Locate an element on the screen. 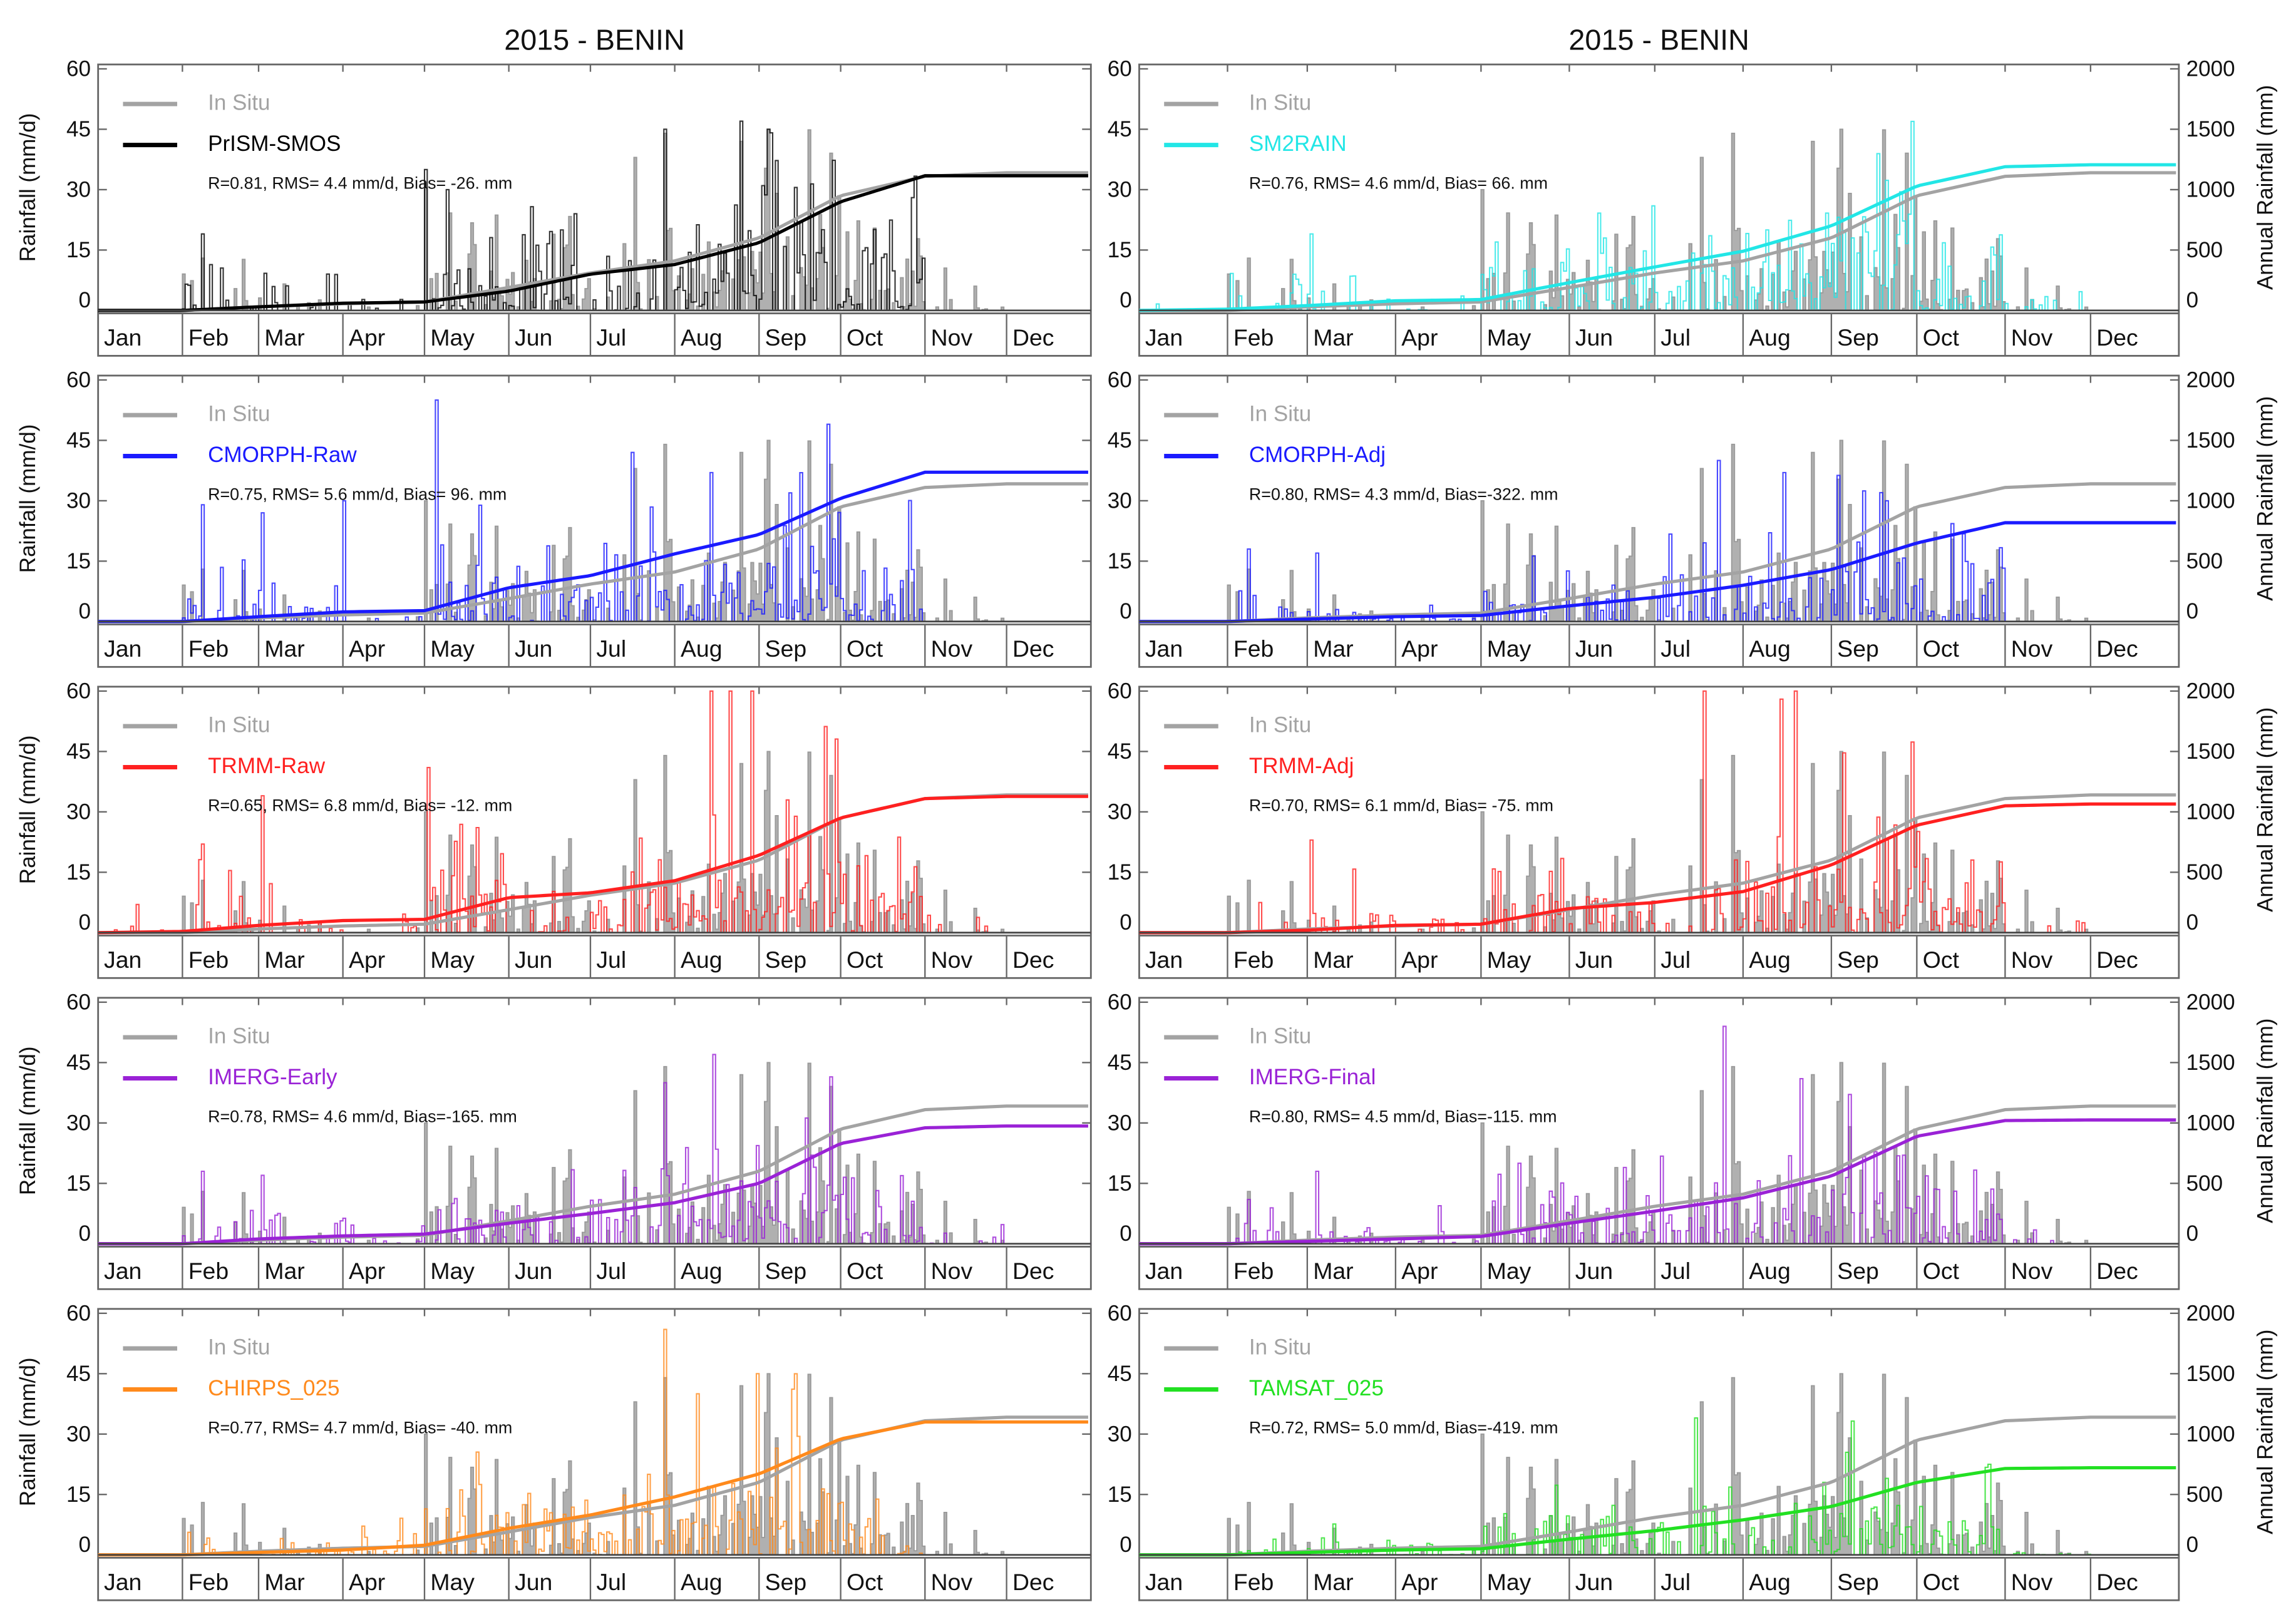  stats-annotation: R=0.80, RMS= 4.5 mm/d, Bias=-115. mm is located at coordinates (1403, 1116).